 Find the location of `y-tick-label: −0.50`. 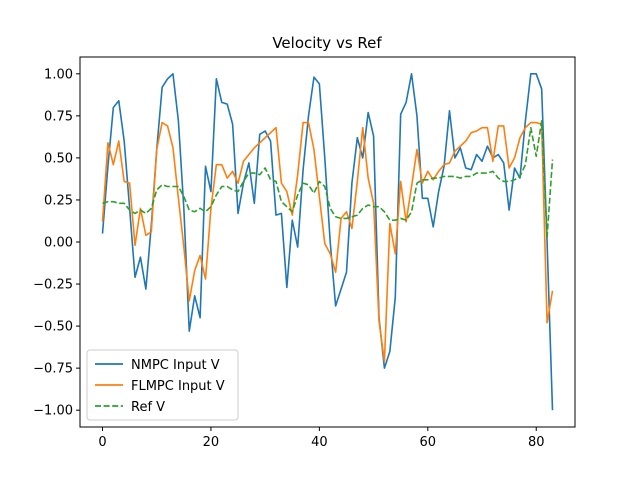

y-tick-label: −0.50 is located at coordinates (53, 327).